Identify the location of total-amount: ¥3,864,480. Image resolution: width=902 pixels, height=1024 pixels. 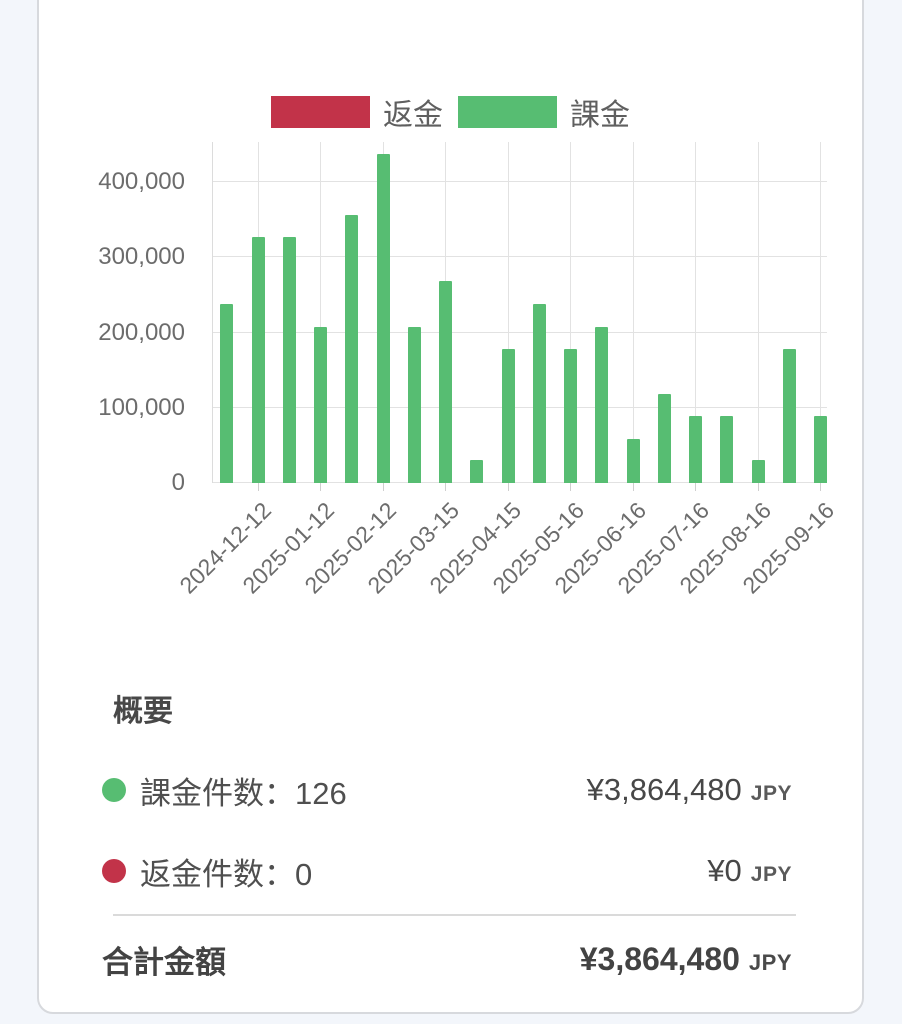
(659, 958).